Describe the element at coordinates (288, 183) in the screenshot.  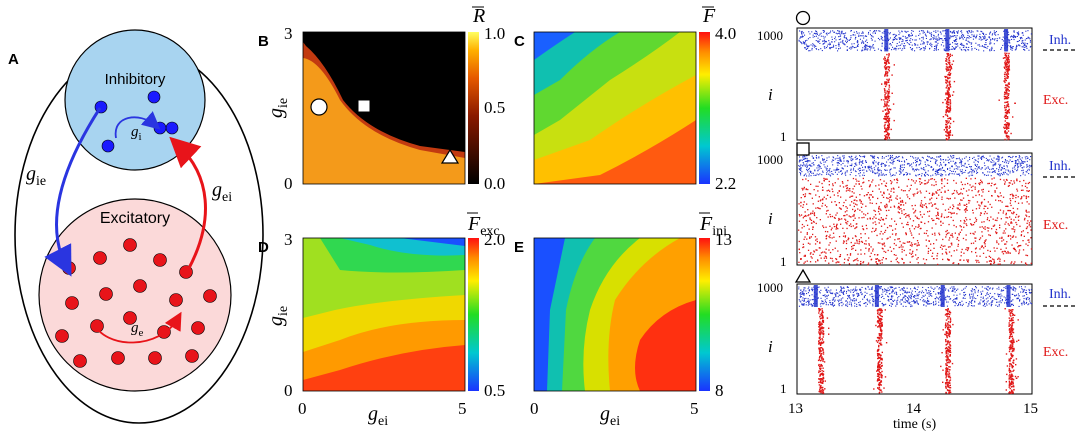
I see `b-ytick-bottom: 0` at that location.